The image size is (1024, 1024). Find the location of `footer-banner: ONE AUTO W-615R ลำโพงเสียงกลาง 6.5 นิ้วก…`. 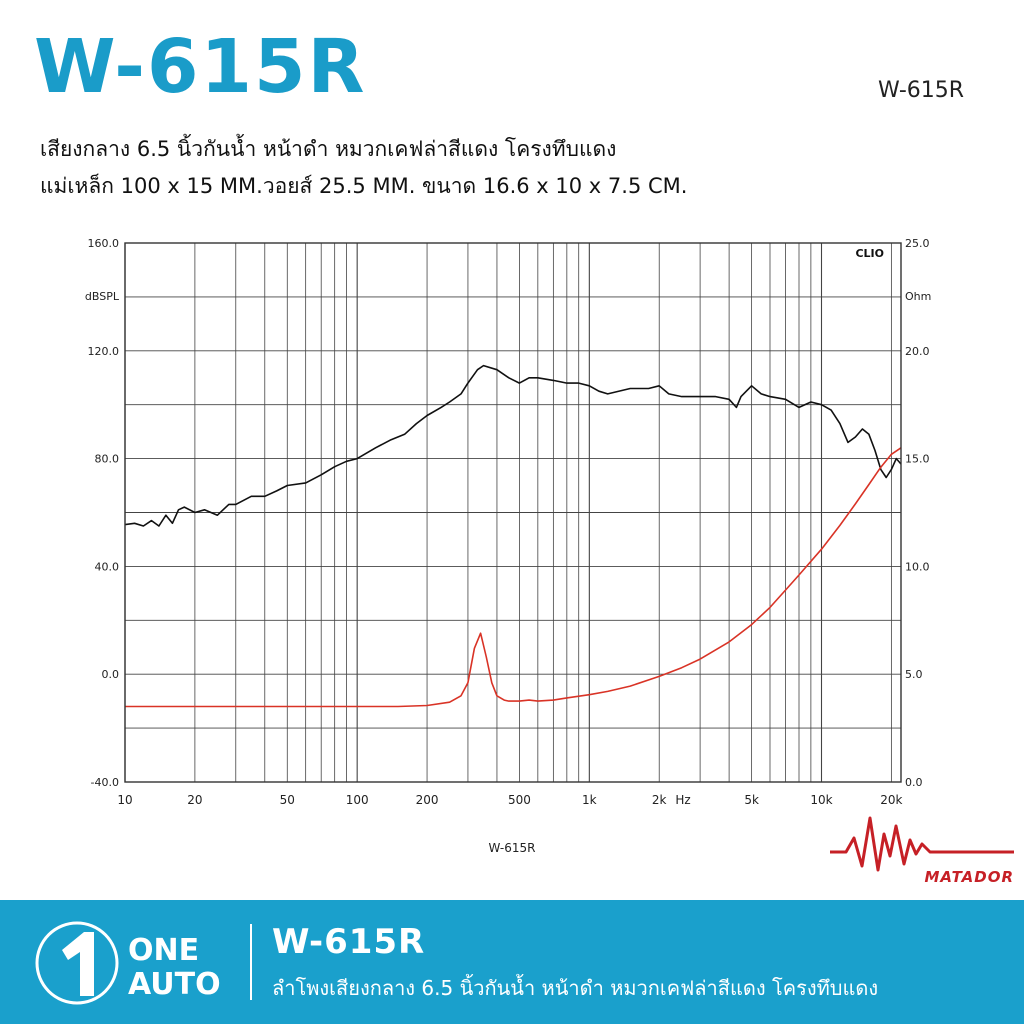

footer-banner: ONE AUTO W-615R ลำโพงเสียงกลาง 6.5 นิ้วก… is located at coordinates (512, 962).